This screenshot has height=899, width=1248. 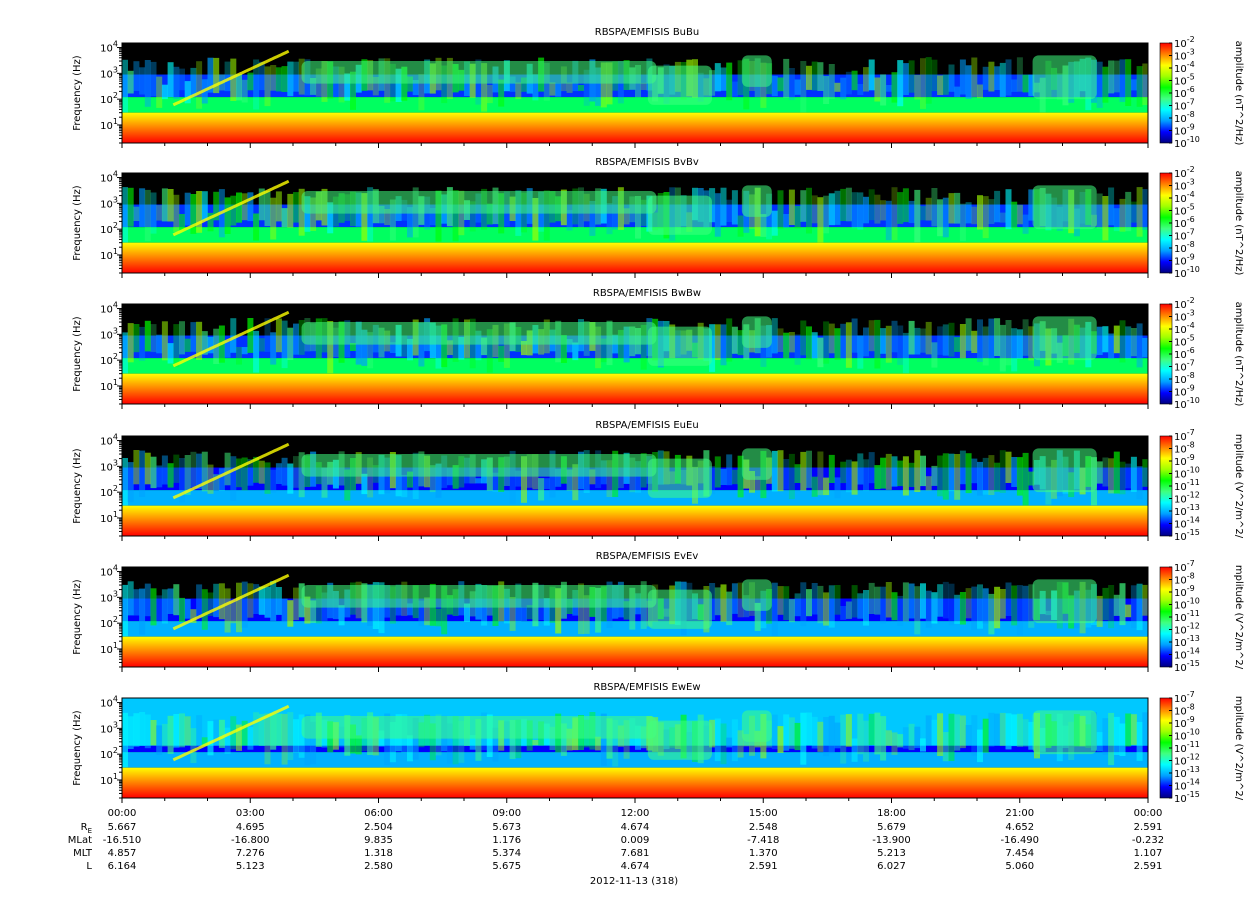 What do you see at coordinates (1184, 247) in the screenshot?
I see `colorbar-tick-label: 10⁻⁸` at bounding box center [1184, 247].